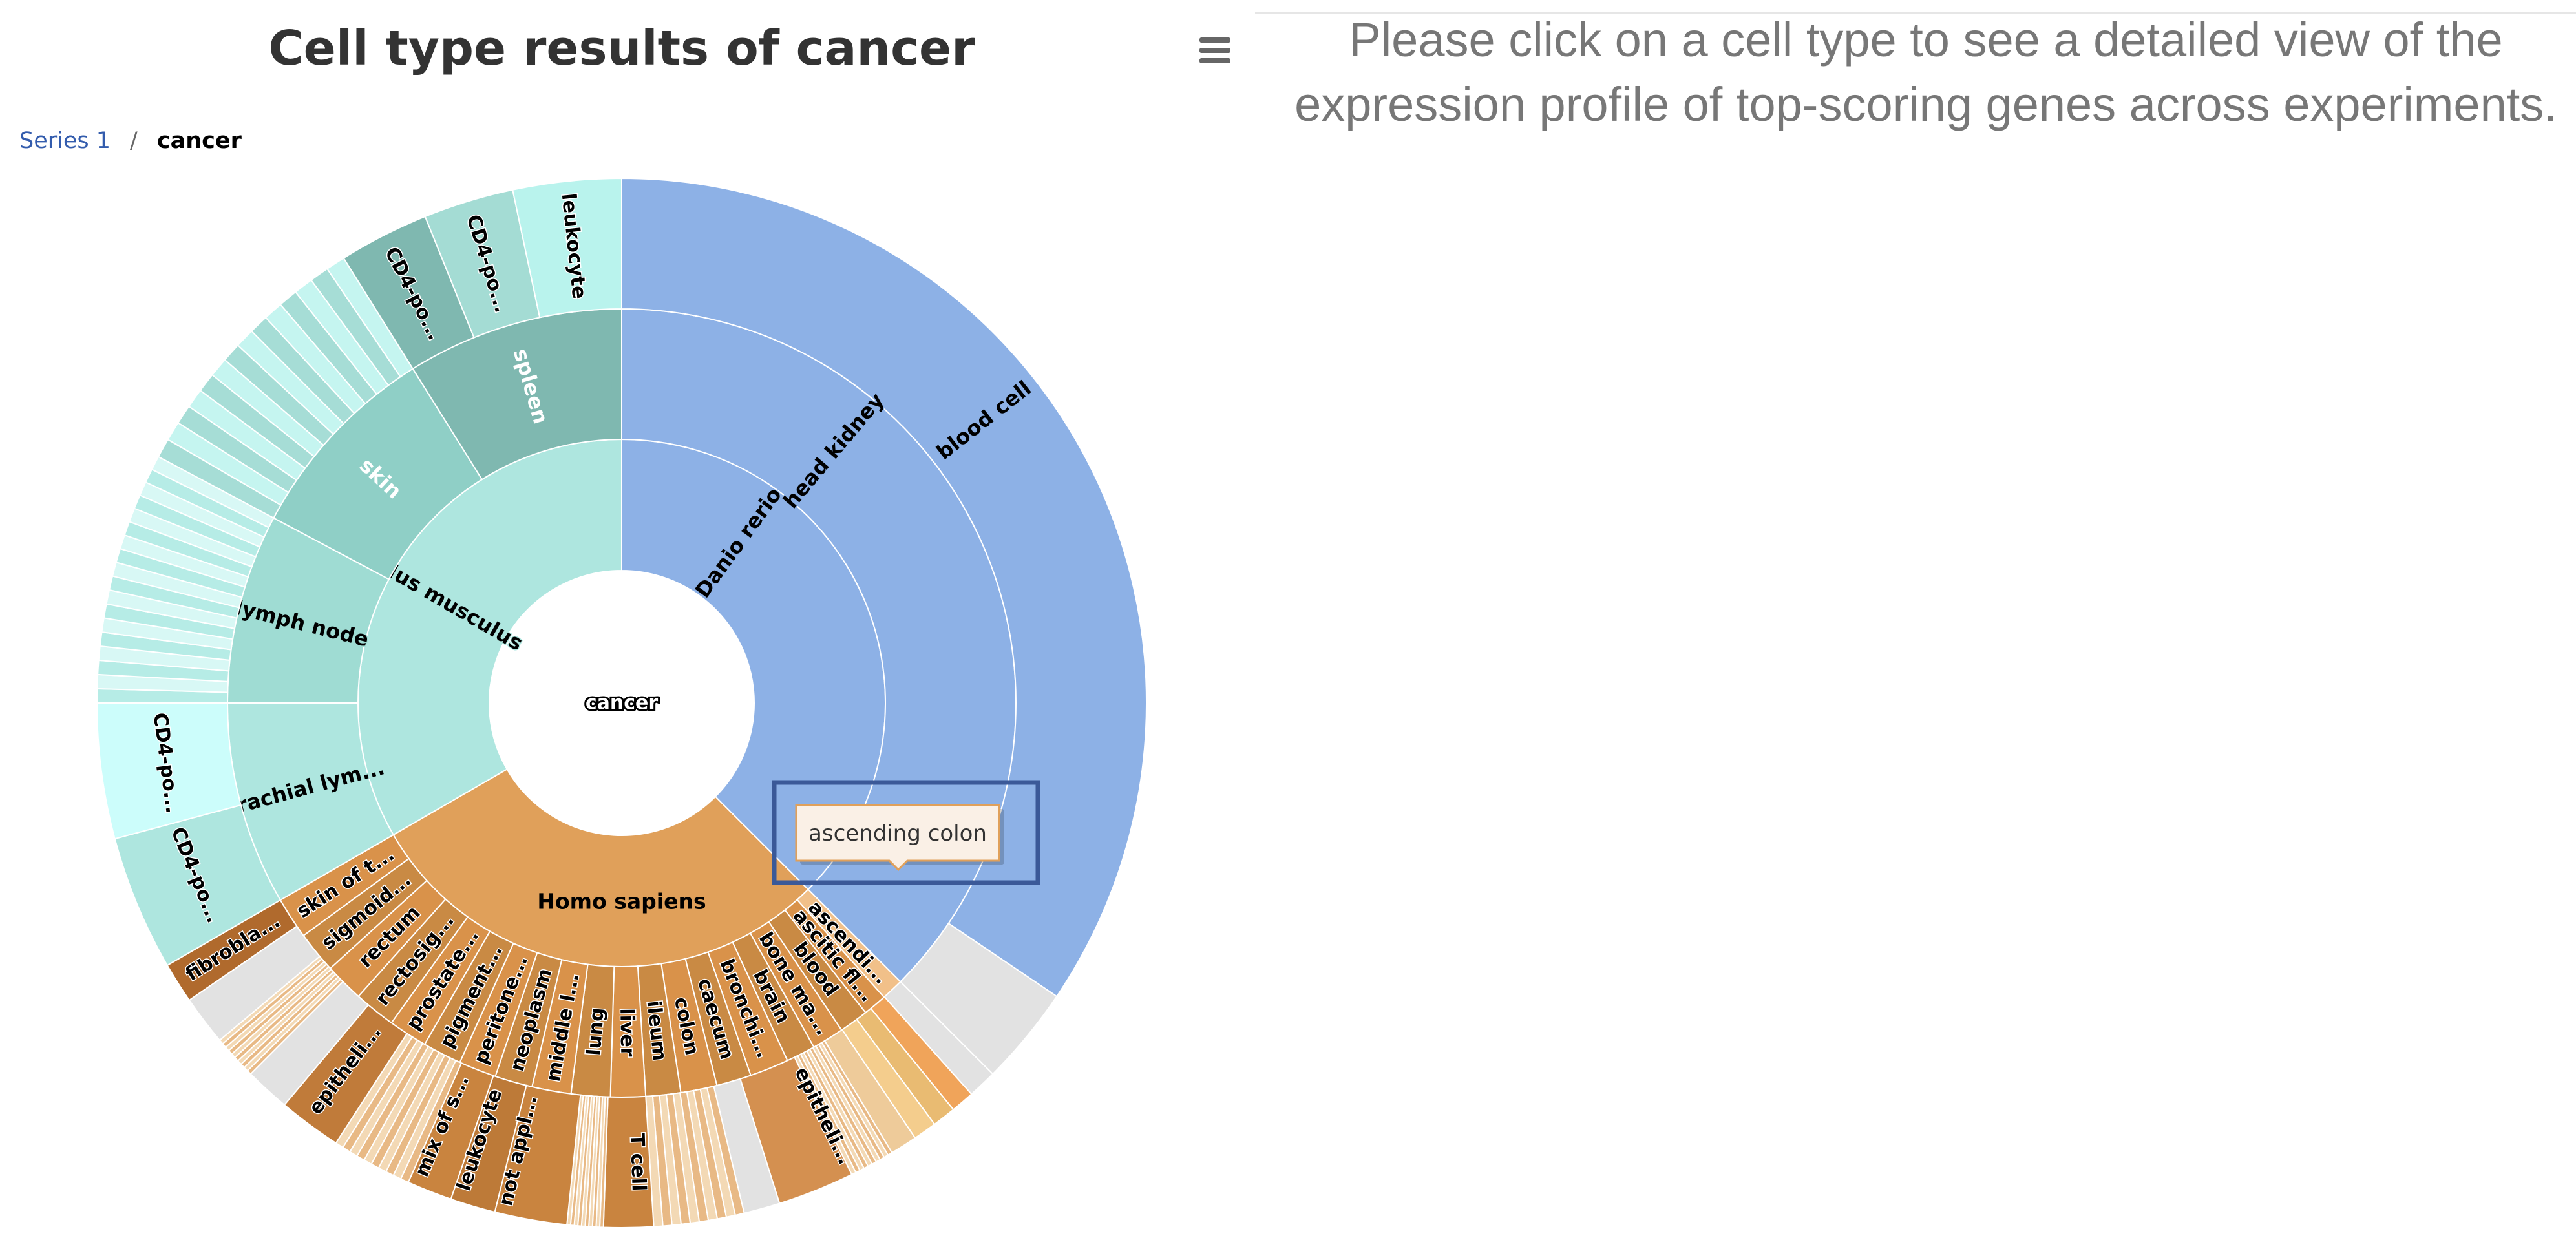  Describe the element at coordinates (1915, 13) in the screenshot. I see `panel-divider` at that location.